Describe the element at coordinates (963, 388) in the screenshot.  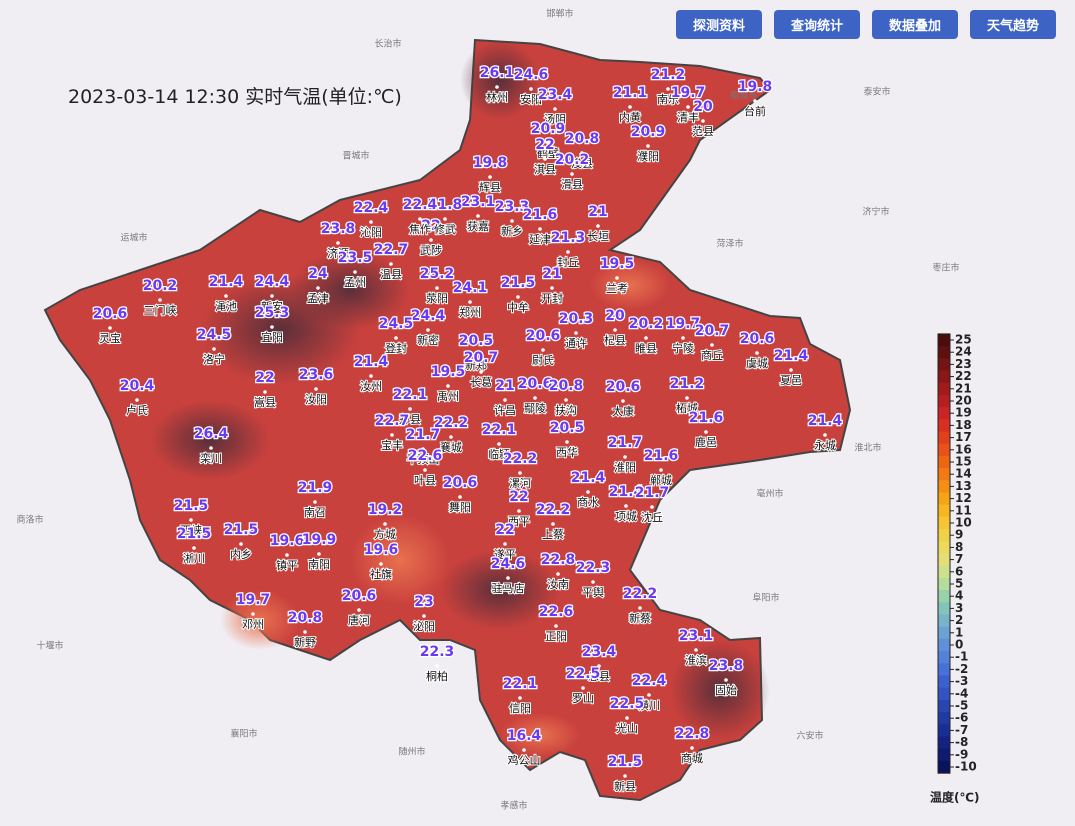
I see `legend-label: 21` at that location.